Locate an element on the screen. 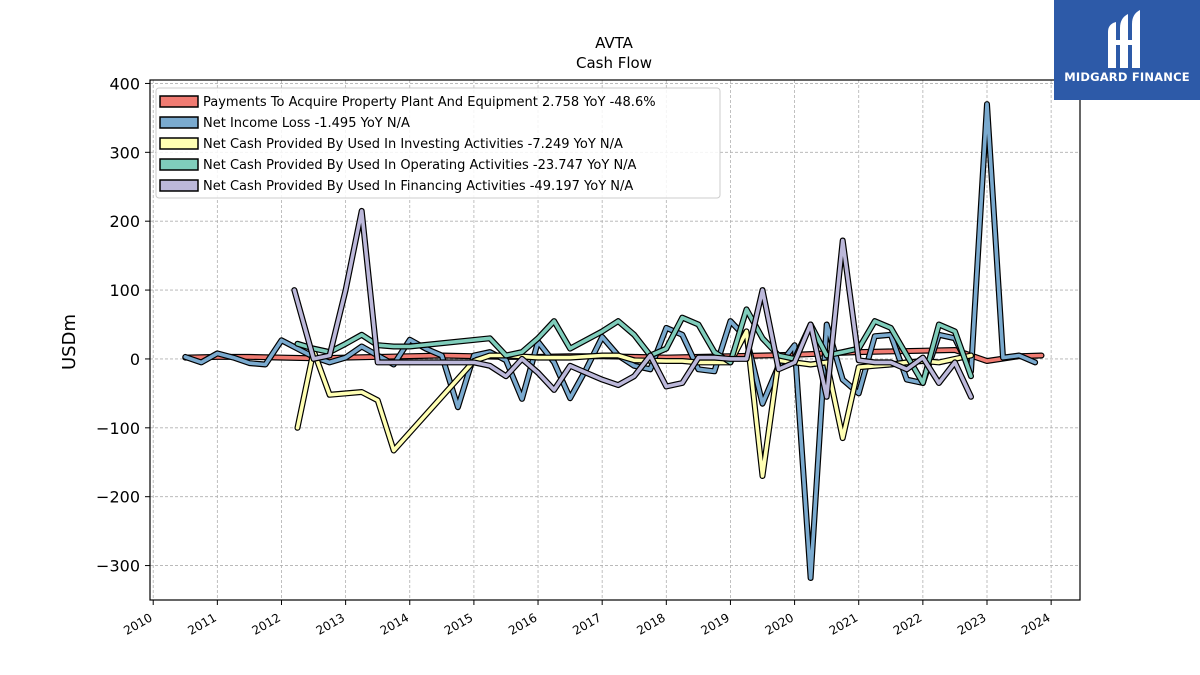  y-tick-label: −200 is located at coordinates (118, 497).